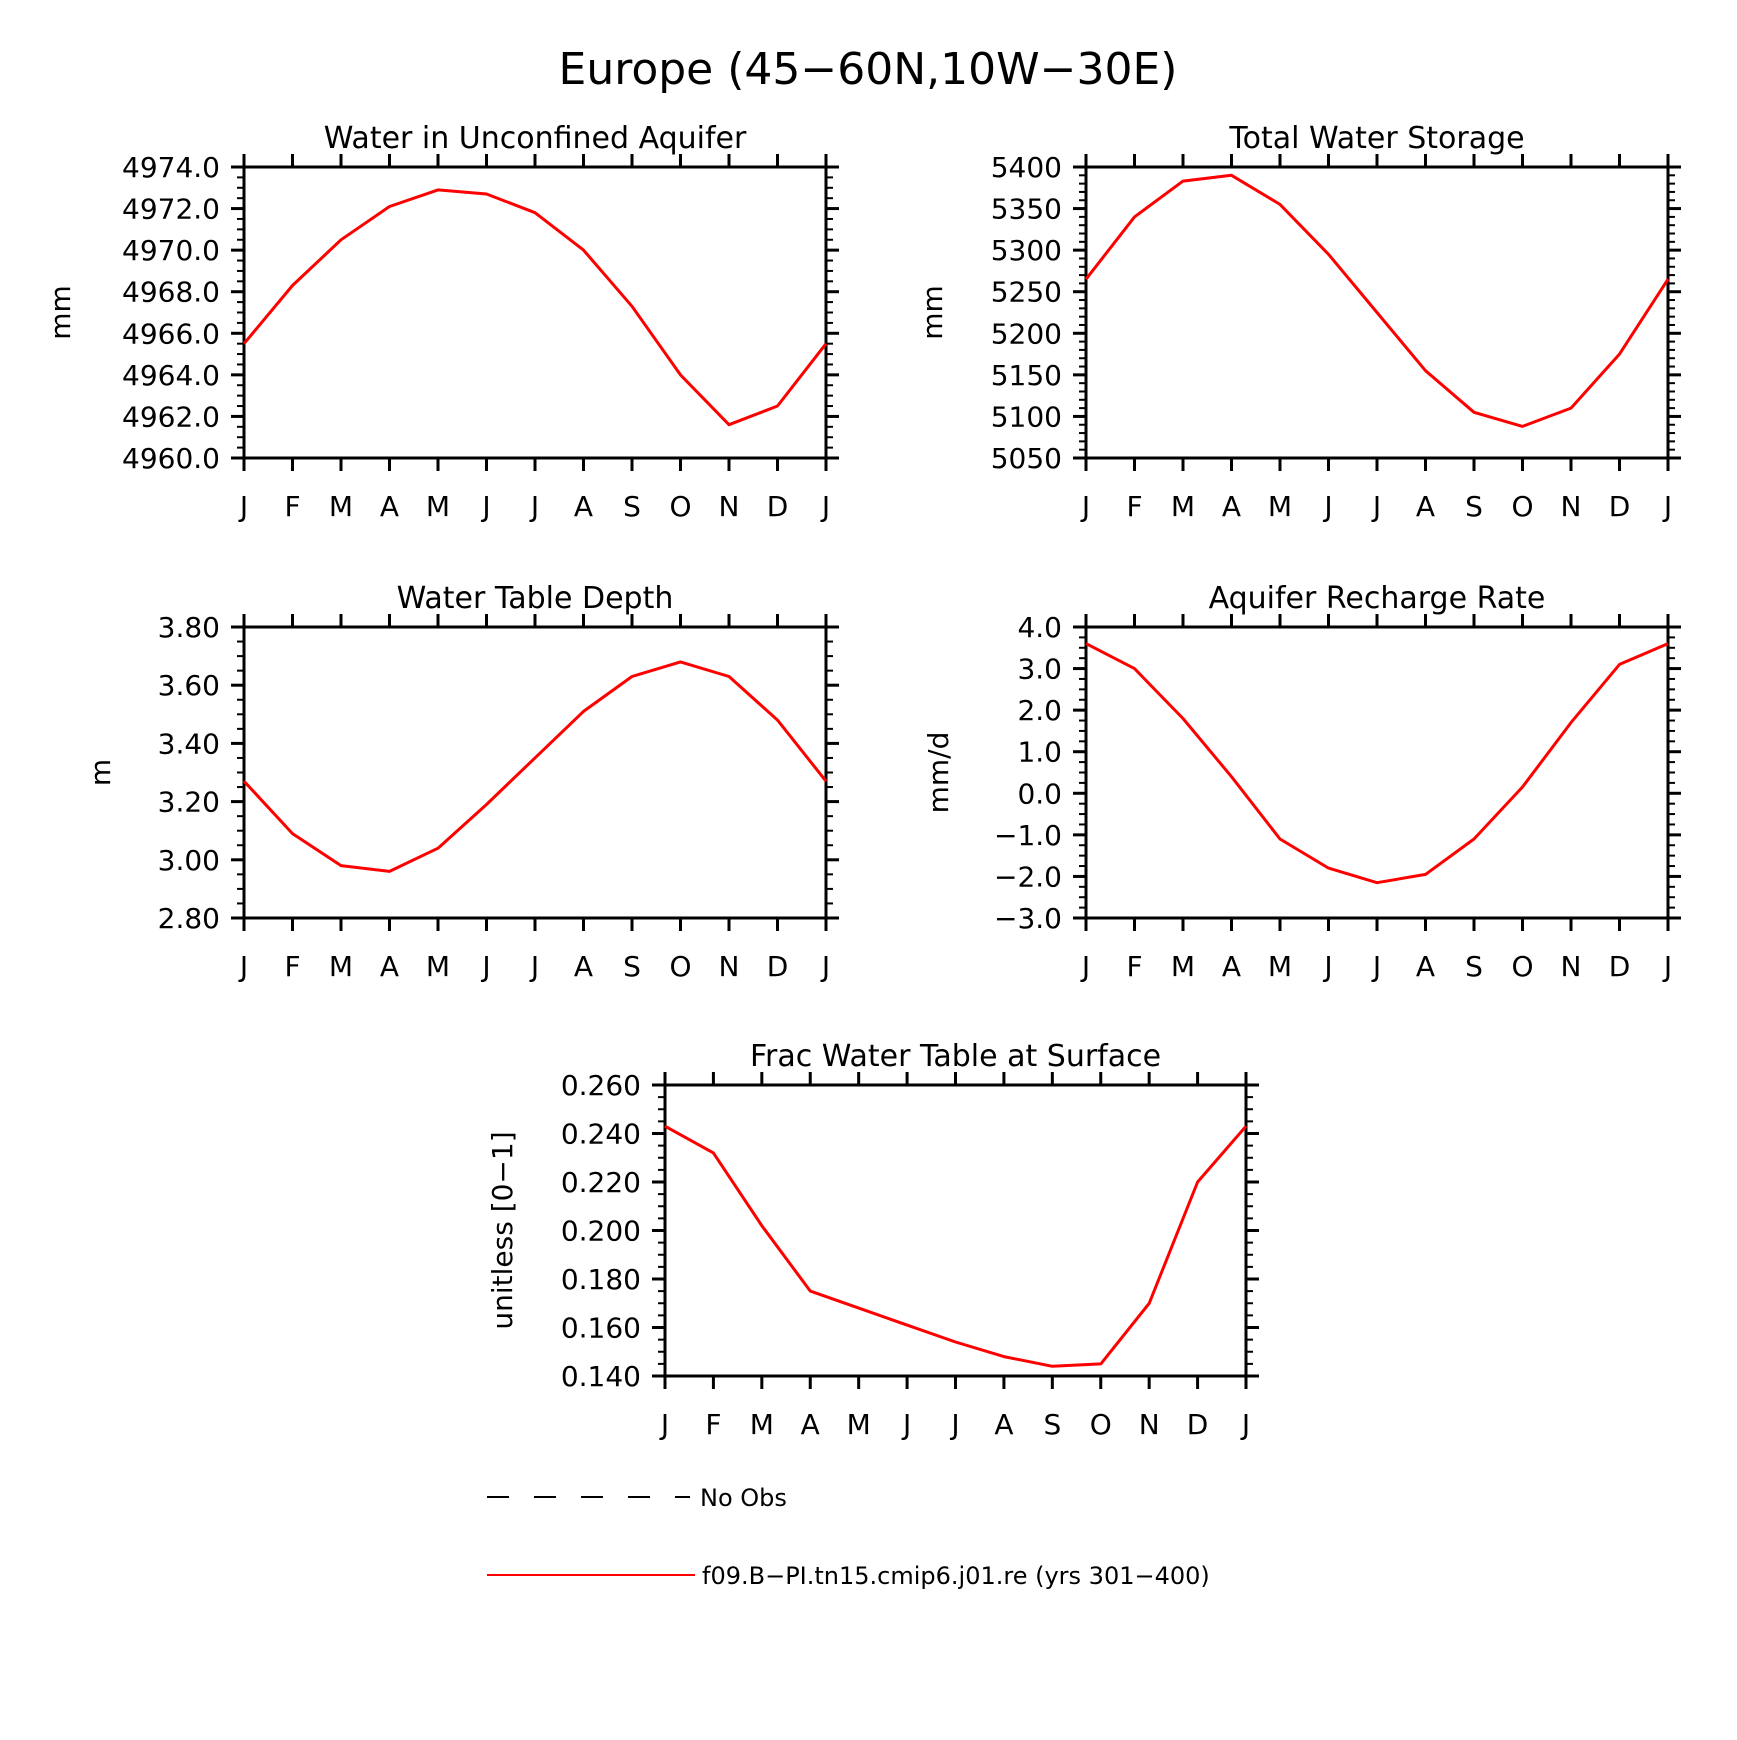 This screenshot has height=1740, width=1737. I want to click on panel-3-y-tick-label: 3.00, so click(189, 860).